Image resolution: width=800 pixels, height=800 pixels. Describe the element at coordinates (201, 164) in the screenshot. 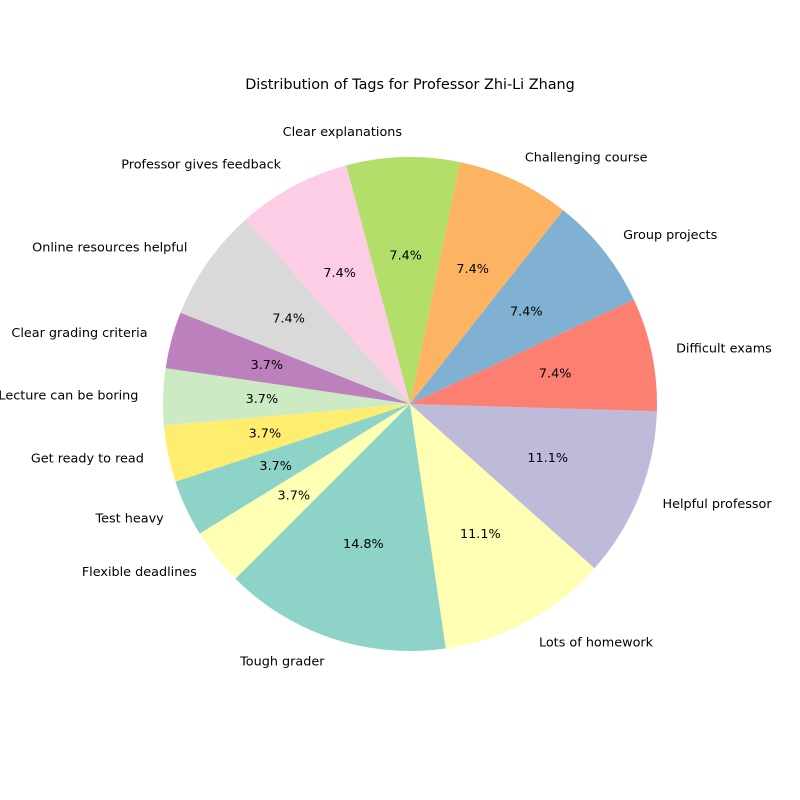

I see `slice-label-professor-gives-feedback: Professor gives feedback` at that location.